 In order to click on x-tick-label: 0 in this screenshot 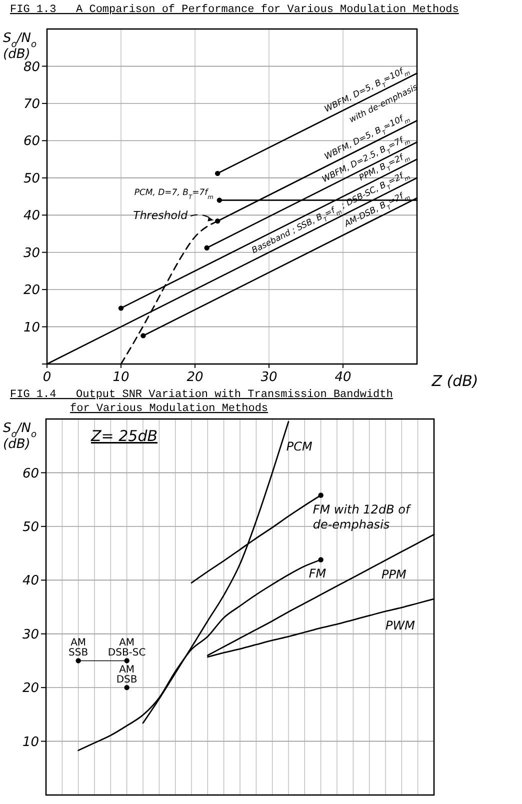, I will do `click(47, 377)`.